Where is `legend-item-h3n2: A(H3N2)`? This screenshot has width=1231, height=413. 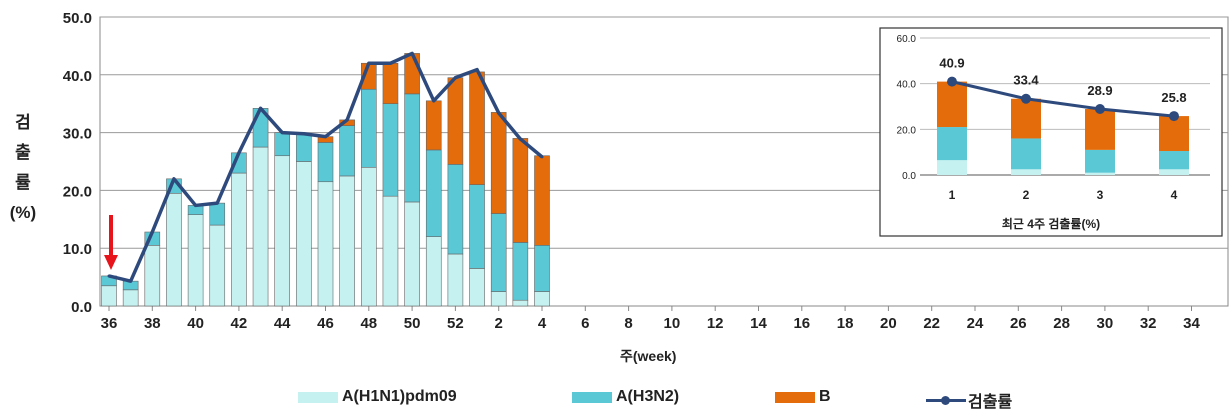 legend-item-h3n2: A(H3N2) is located at coordinates (625, 397).